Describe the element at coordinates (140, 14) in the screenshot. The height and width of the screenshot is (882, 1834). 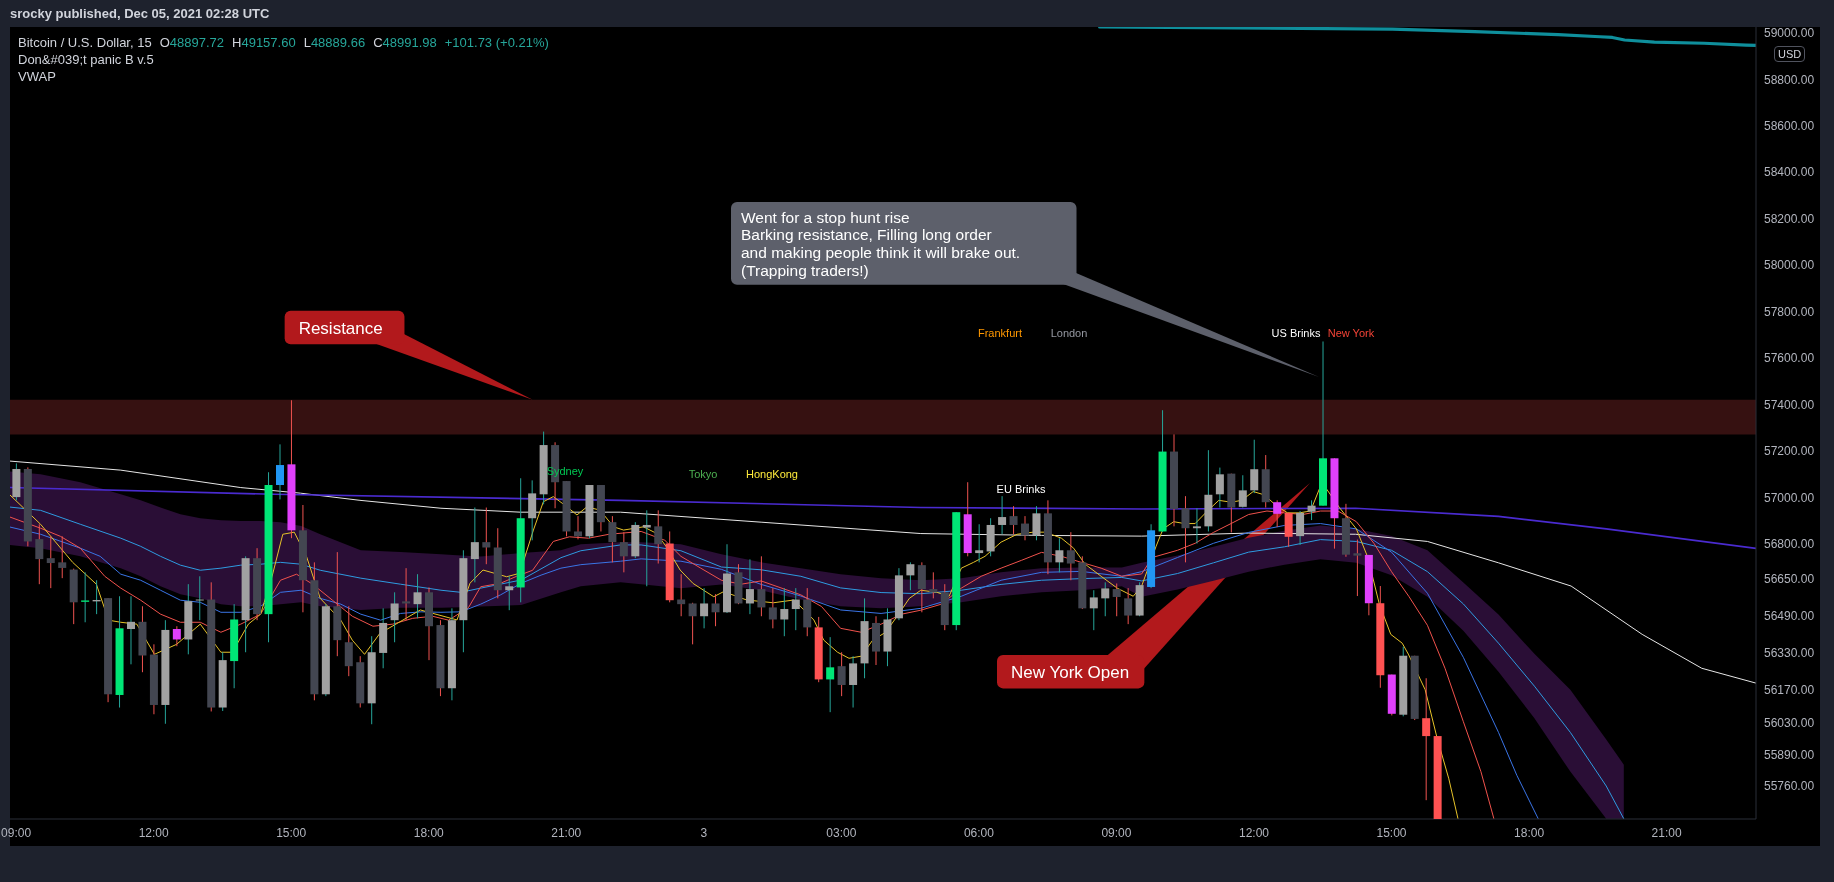
I see `chart-subtitle: srocky published, Dec 05, 2021 02:28 UTC` at that location.